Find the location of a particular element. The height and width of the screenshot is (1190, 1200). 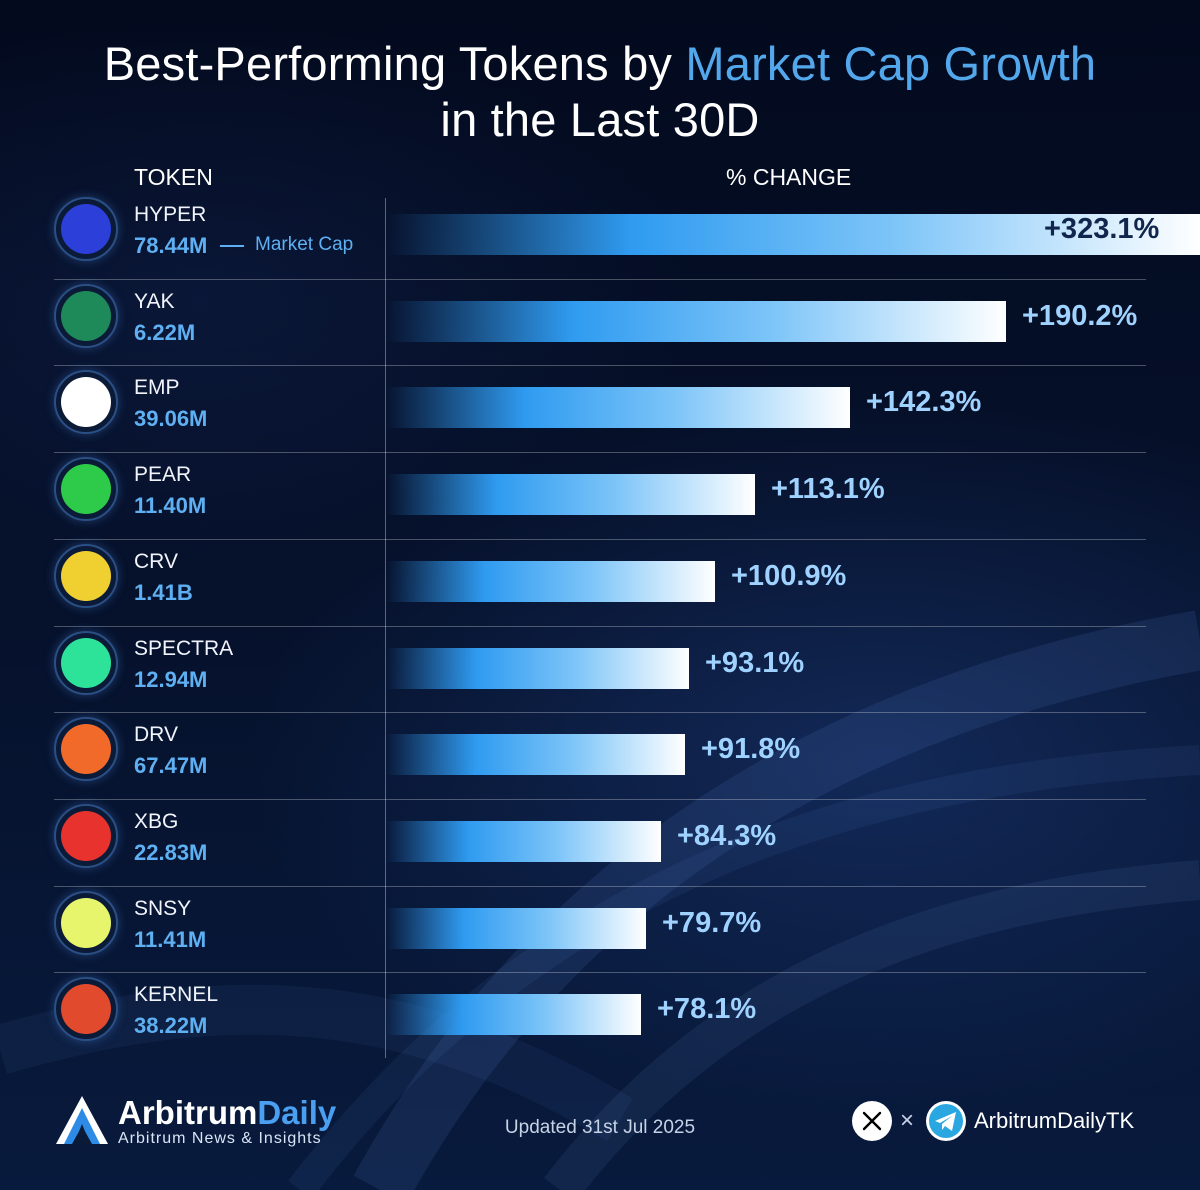

bar-yak is located at coordinates (696, 321).